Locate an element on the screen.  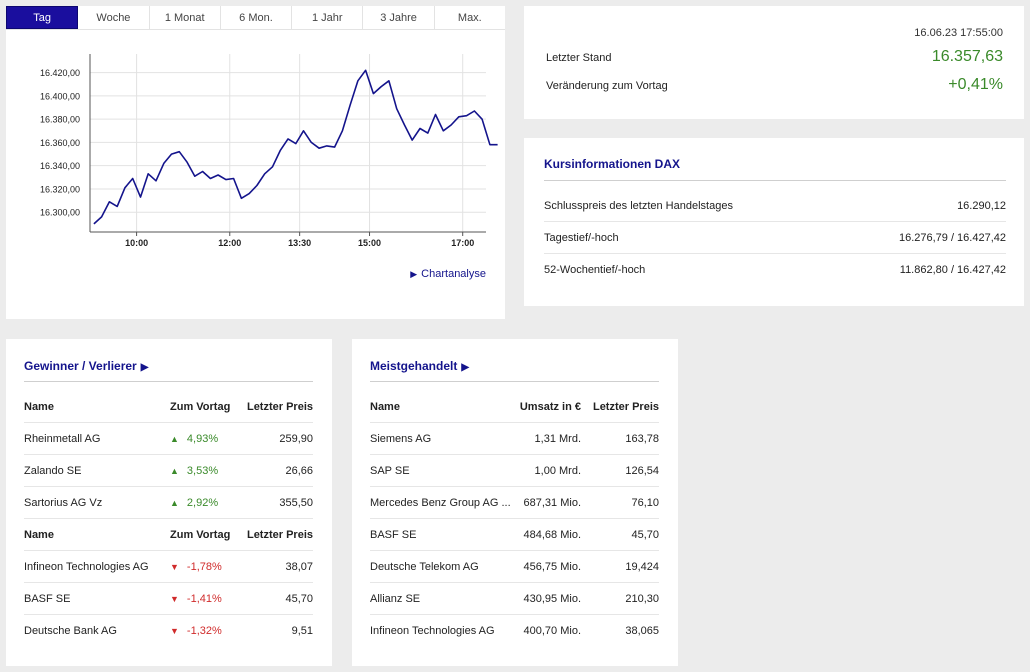
info-value: 11.862,80 / 16.427,42 is located at coordinates (952, 270).